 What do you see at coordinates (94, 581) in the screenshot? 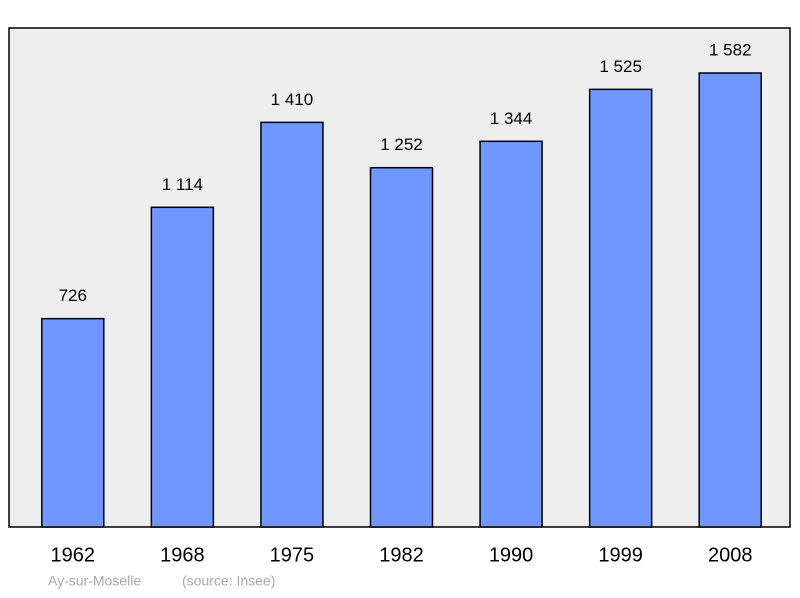
I see `chart-caption: Ay-sur-Moselle` at bounding box center [94, 581].